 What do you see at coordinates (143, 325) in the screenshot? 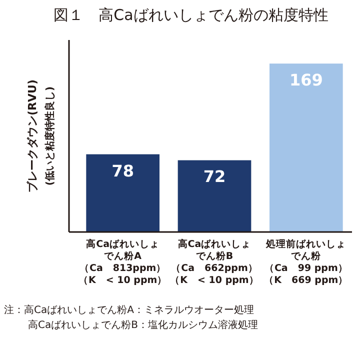
I see `text: 高Caばれいしょでん粉B：塩化カルシウム溶液処理` at bounding box center [143, 325].